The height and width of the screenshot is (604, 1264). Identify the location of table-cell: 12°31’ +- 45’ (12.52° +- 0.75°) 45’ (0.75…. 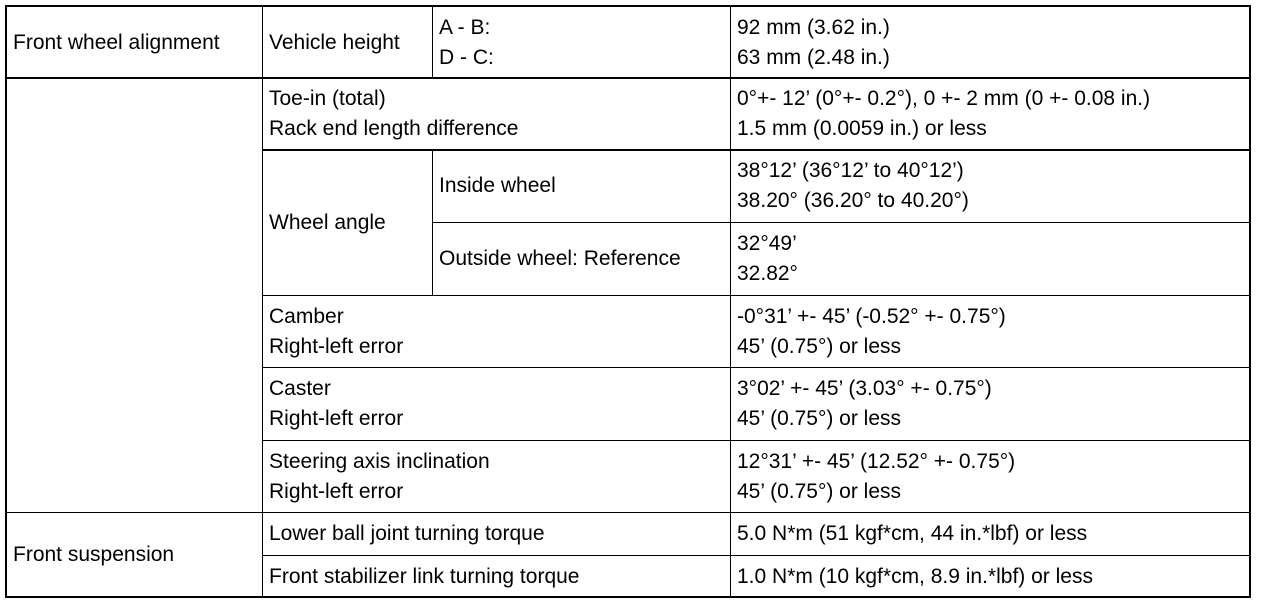
(990, 476).